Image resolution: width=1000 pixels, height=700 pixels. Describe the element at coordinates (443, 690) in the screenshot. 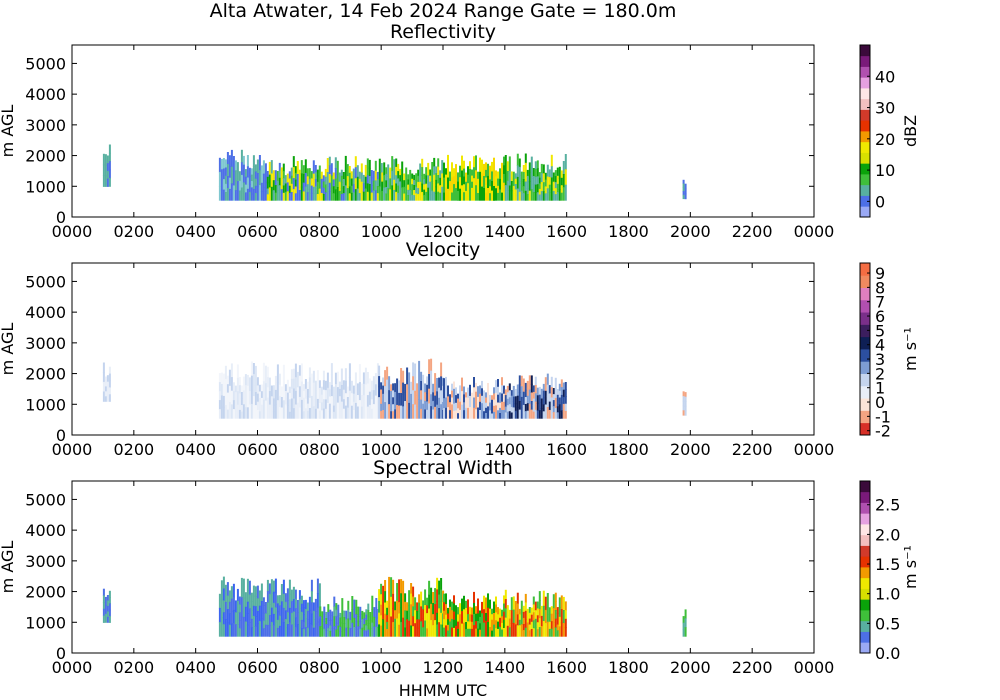

I see `x-axis-label: HHMM UTC` at that location.